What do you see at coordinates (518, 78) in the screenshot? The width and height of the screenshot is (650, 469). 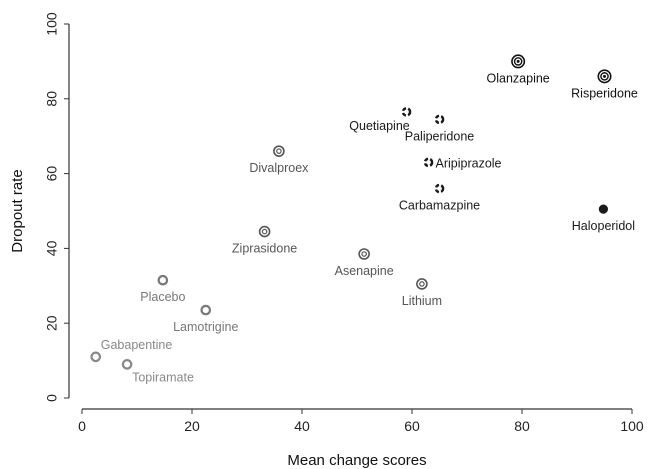 I see `label-olanzapine: Olanzapine` at bounding box center [518, 78].